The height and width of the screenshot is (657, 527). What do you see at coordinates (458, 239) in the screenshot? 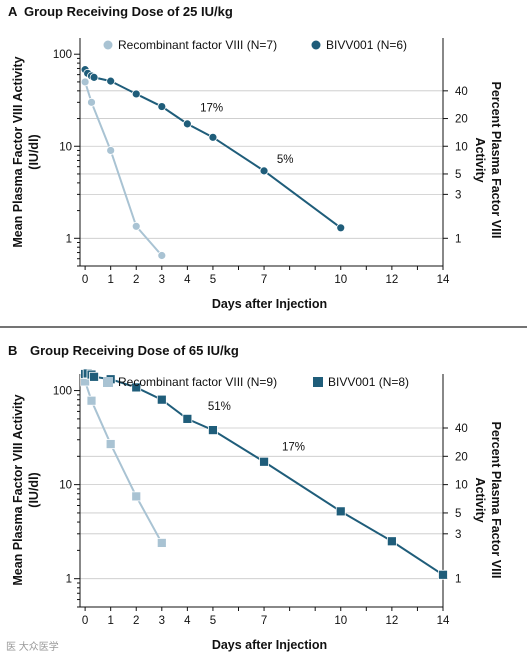
I see `panel-a-y2-tick-label-0: 1` at bounding box center [458, 239].